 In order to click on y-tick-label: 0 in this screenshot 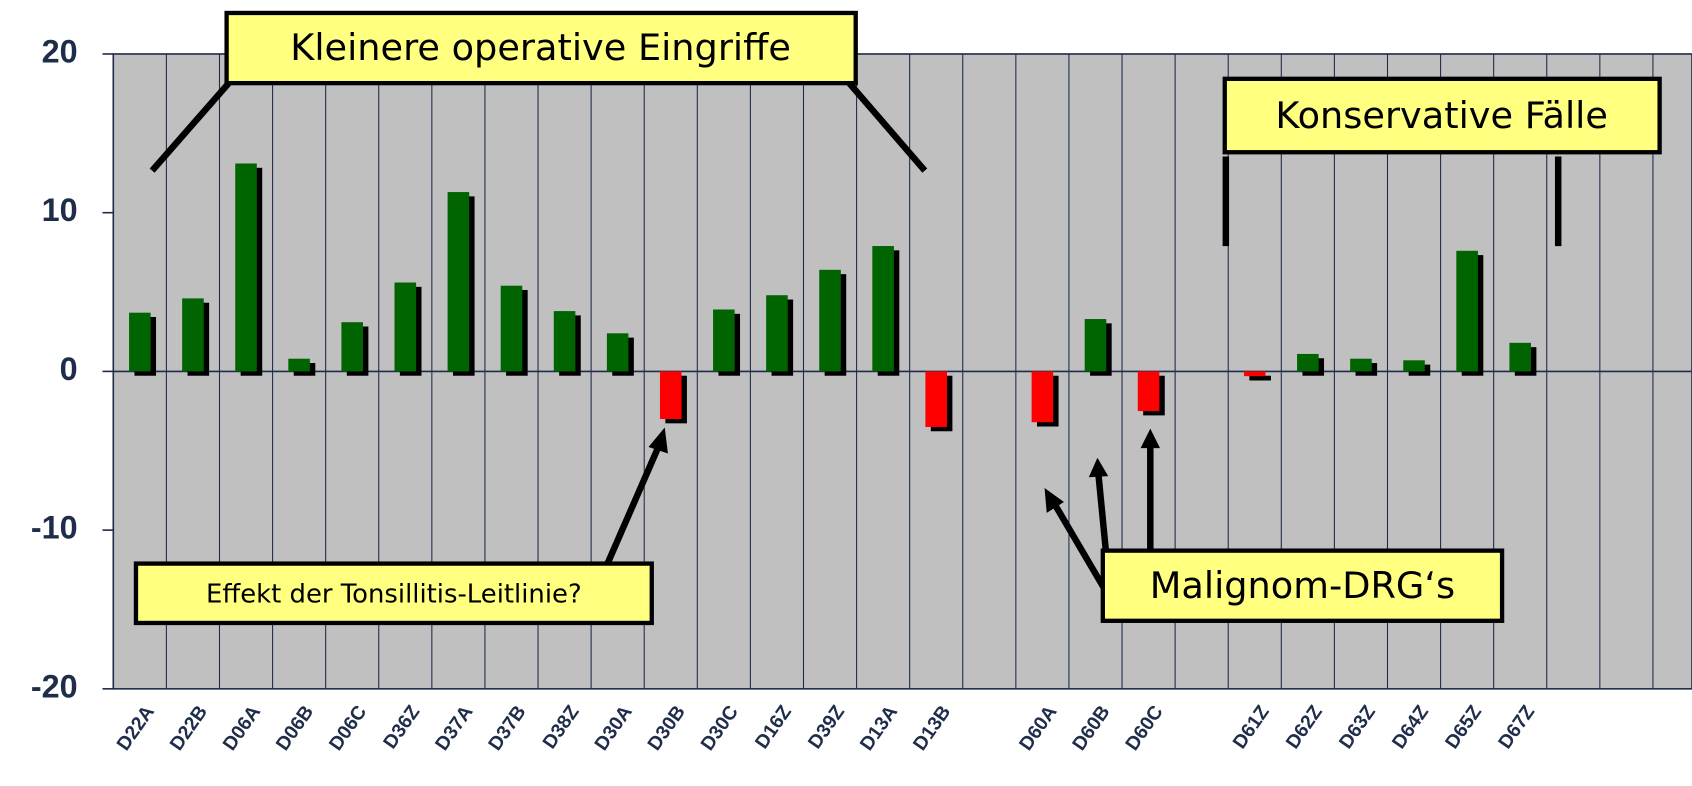, I will do `click(69, 369)`.